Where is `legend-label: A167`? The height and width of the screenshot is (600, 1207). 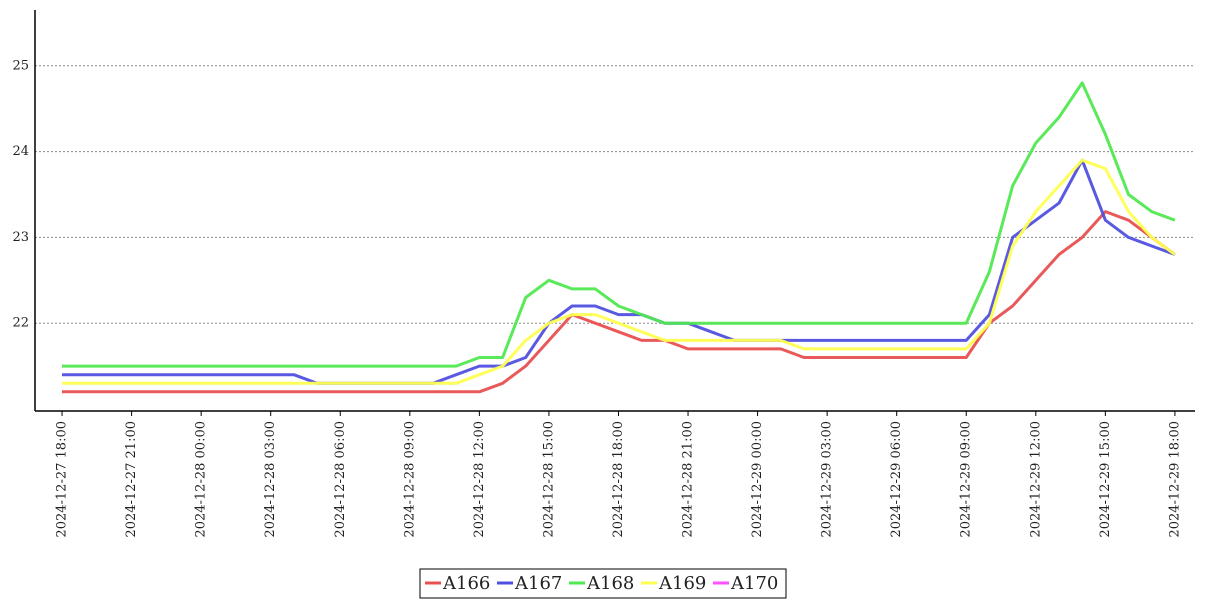 legend-label: A167 is located at coordinates (538, 583).